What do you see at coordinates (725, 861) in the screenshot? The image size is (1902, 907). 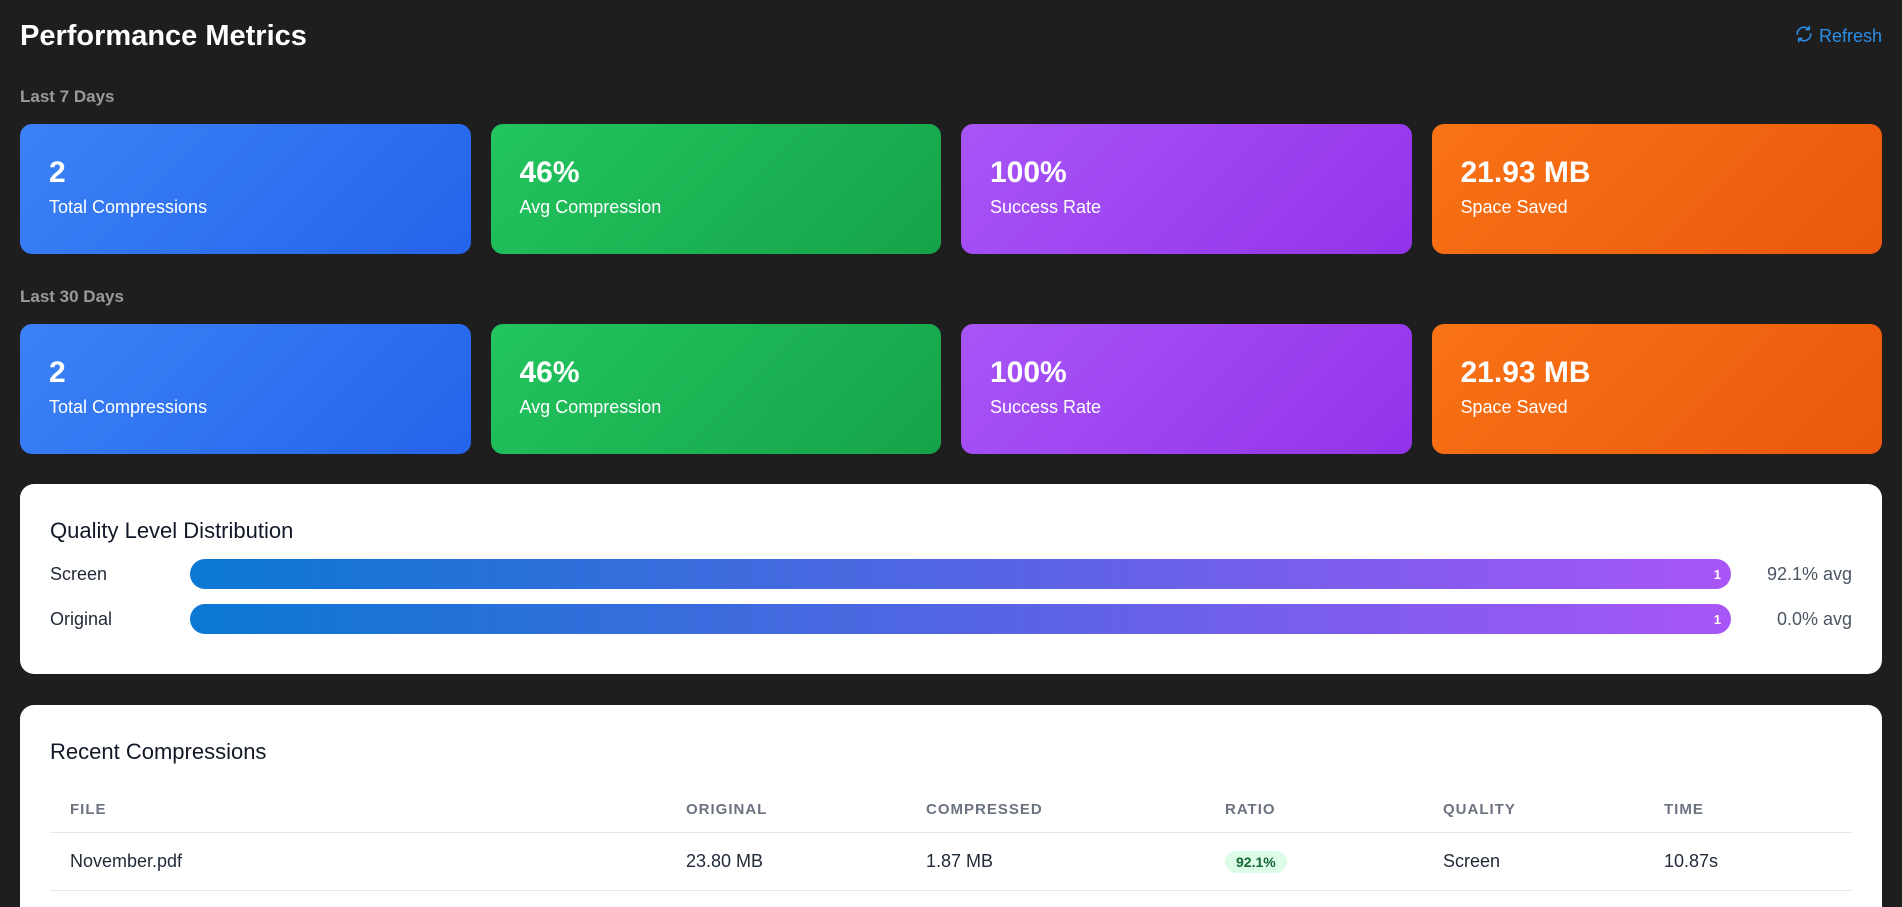 I see `cell-original: 23.80 MB` at bounding box center [725, 861].